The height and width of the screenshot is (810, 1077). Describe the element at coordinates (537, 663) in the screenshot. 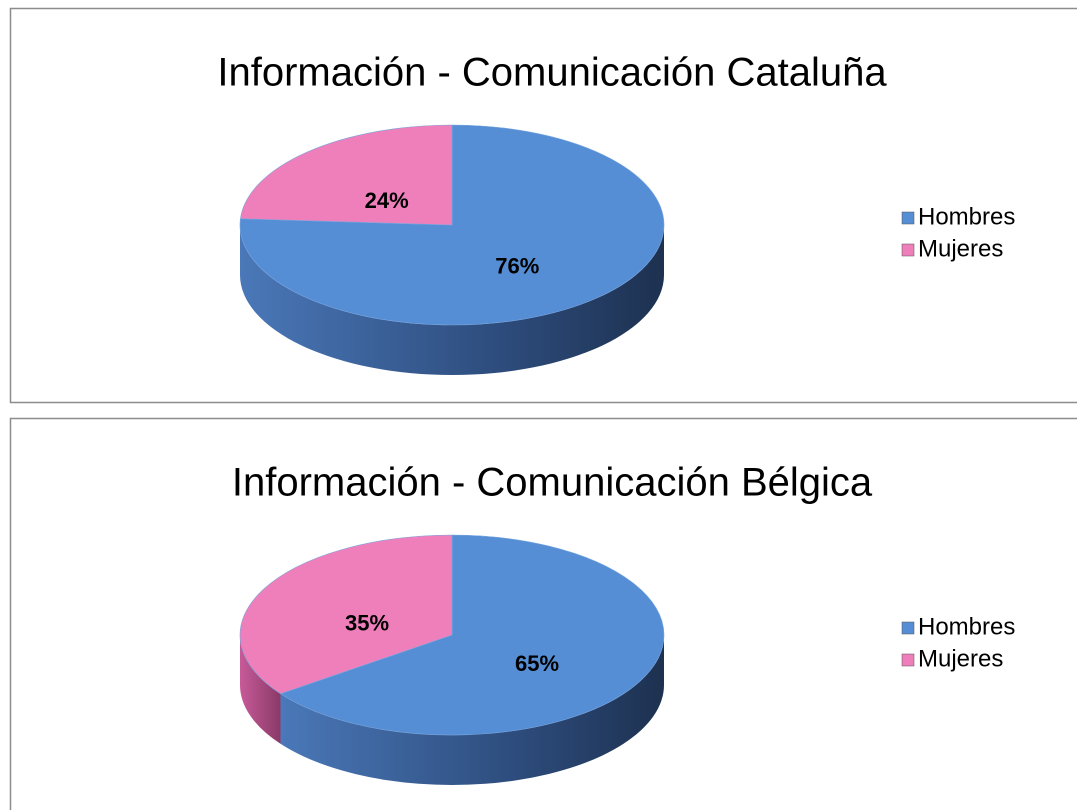

I see `data-label: 65%` at that location.